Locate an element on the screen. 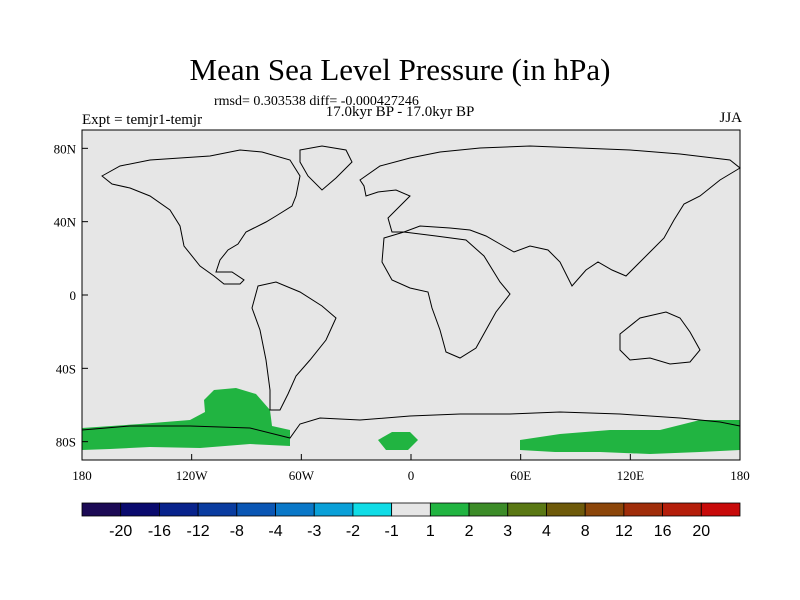  coast-north-america is located at coordinates (201, 217).